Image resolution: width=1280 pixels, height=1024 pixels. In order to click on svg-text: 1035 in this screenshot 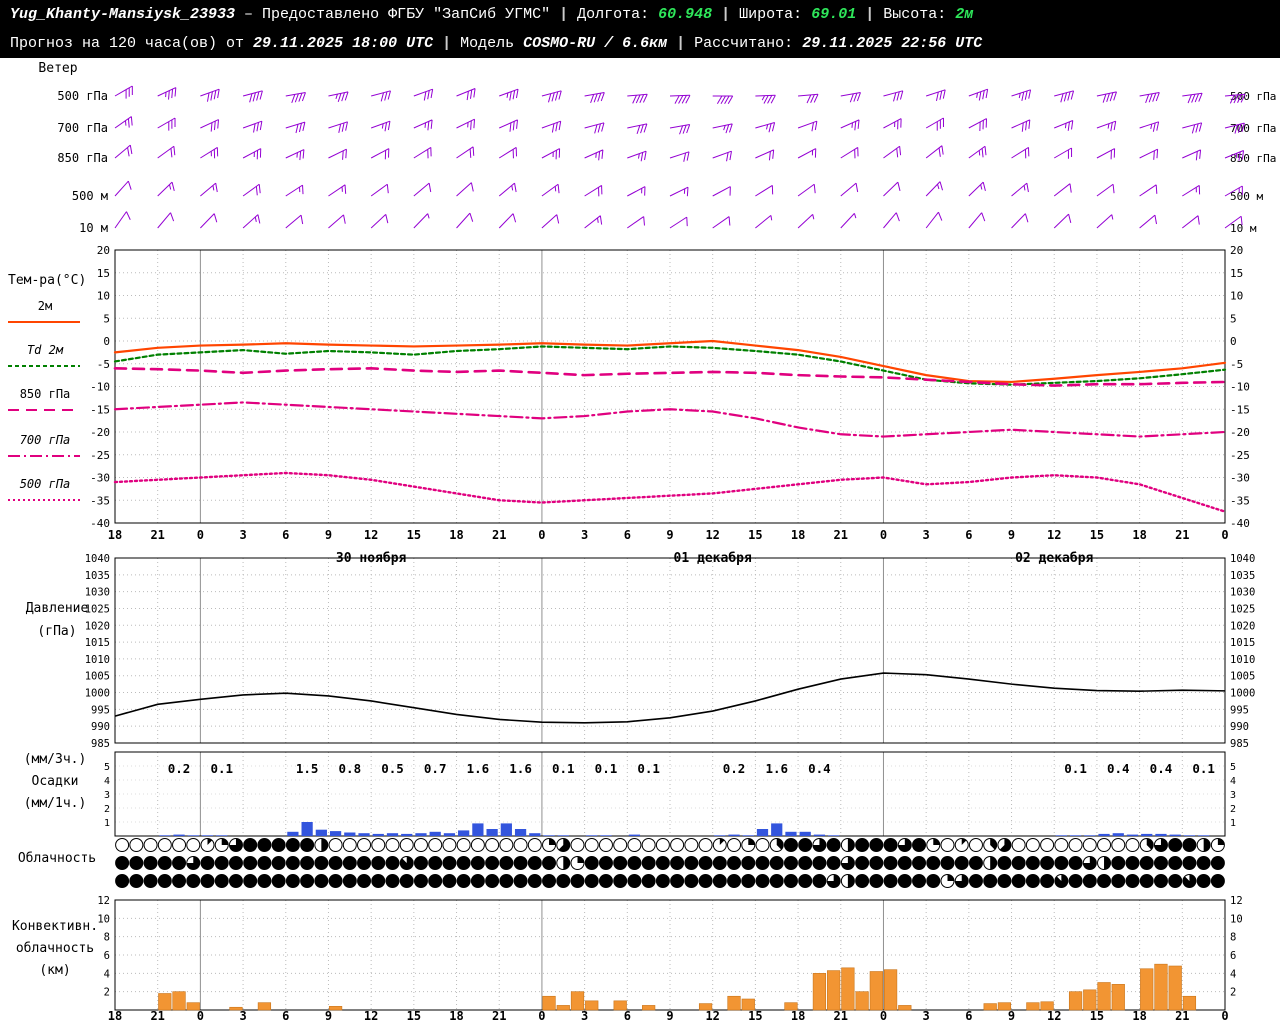, I will do `click(97, 576)`.